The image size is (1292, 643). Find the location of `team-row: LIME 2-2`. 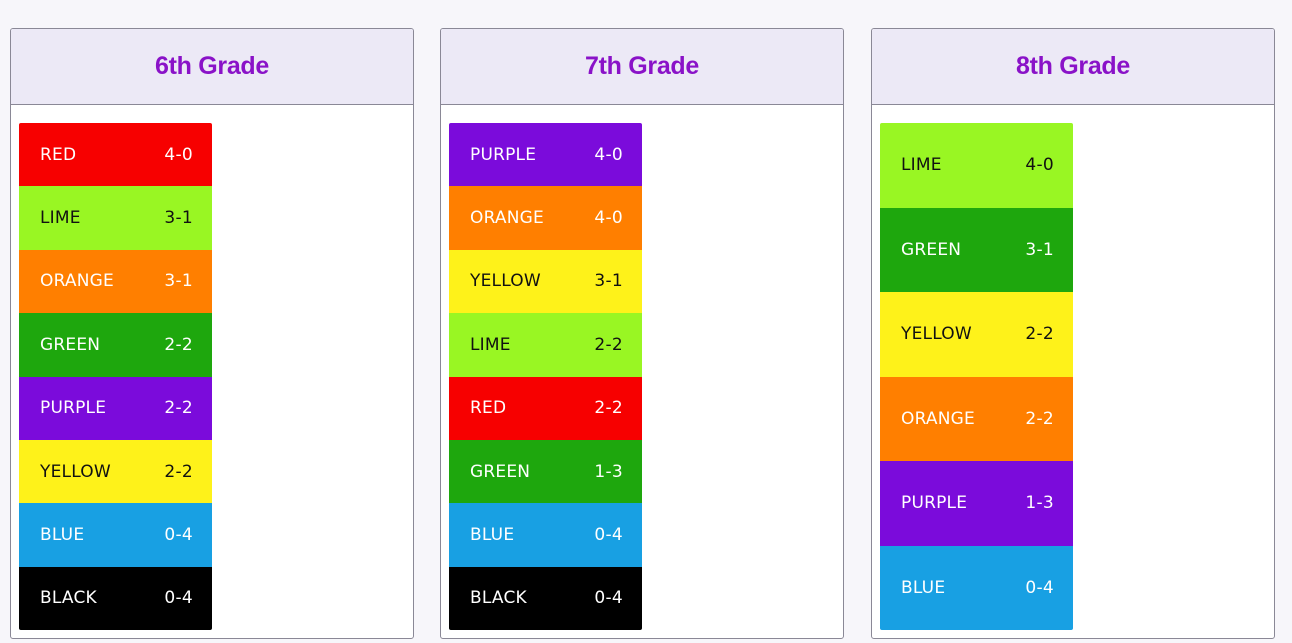

team-row: LIME 2-2 is located at coordinates (545, 345).